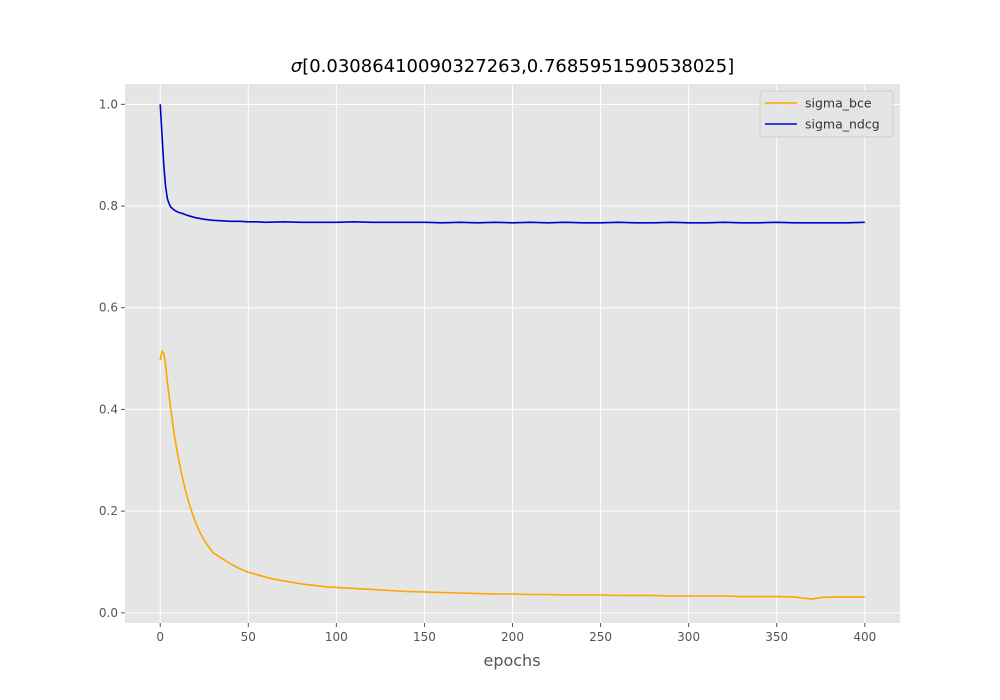  Describe the element at coordinates (826, 114) in the screenshot. I see `legend: sigma_bce sigma_ndcg` at that location.